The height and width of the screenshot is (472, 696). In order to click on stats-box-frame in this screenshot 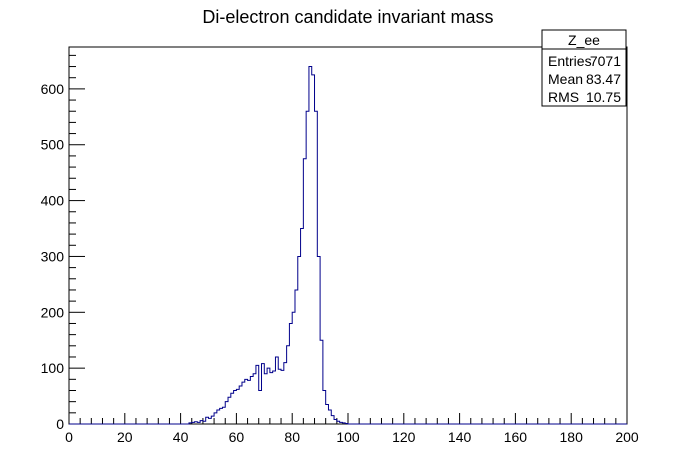, I will do `click(584, 68)`.